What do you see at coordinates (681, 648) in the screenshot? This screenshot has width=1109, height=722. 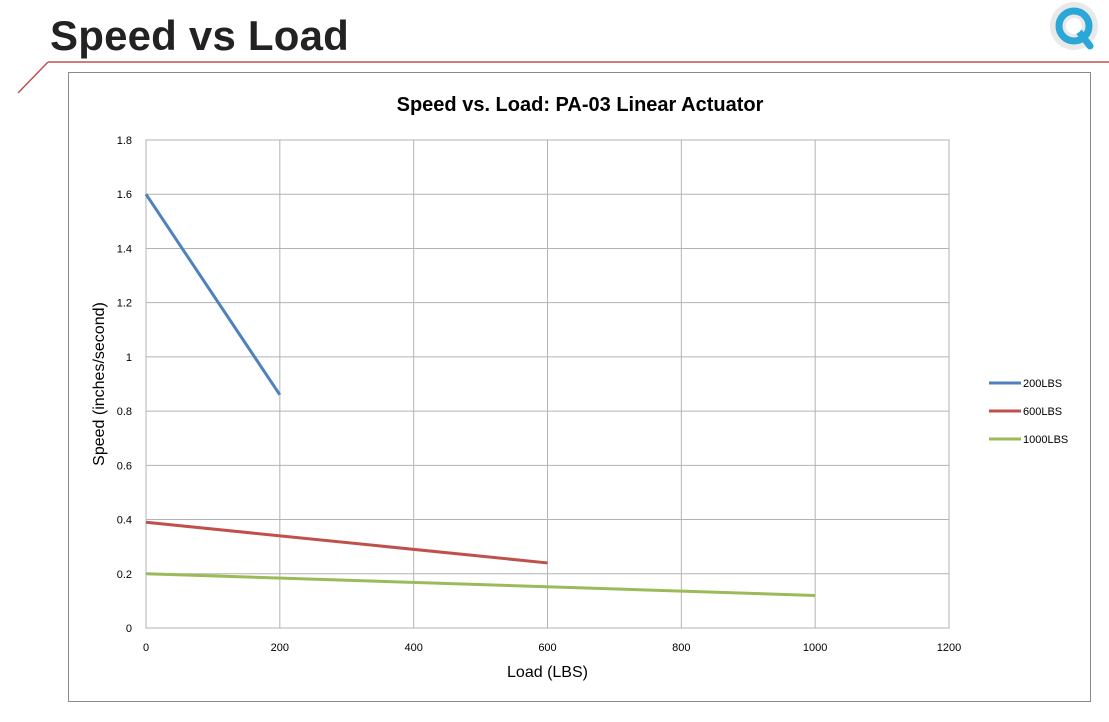 I see `x-tick-label: 800` at bounding box center [681, 648].